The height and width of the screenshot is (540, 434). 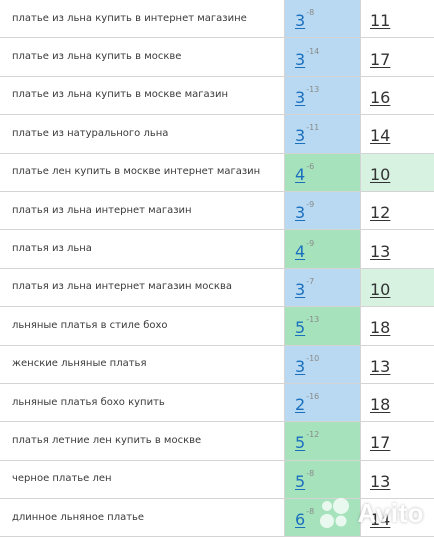 I want to click on position-cell: 6 -8, so click(x=323, y=518).